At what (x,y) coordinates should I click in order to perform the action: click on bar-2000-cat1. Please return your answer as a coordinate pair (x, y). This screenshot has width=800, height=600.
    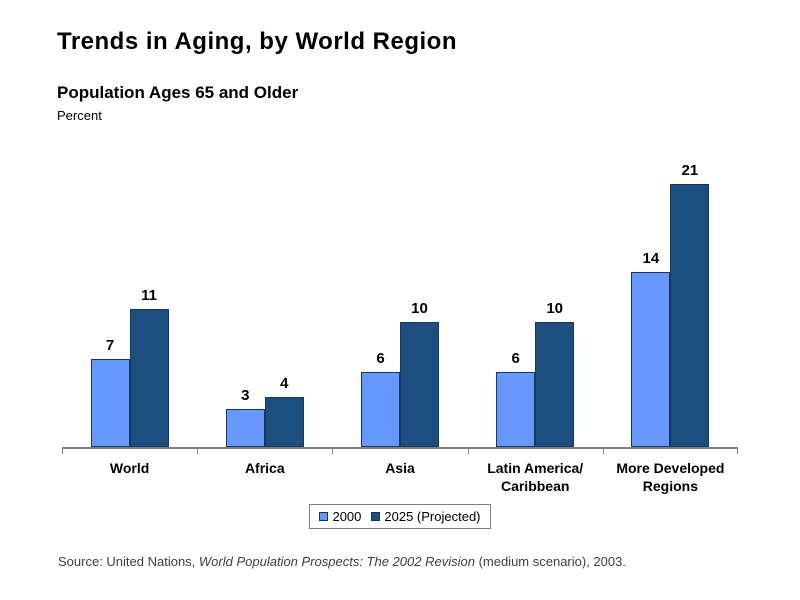
    Looking at the image, I should click on (245, 428).